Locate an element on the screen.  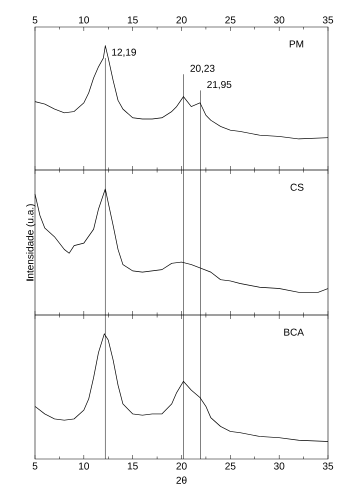
y-axis-title: Intensidade (u.a.) is located at coordinates (31, 242).